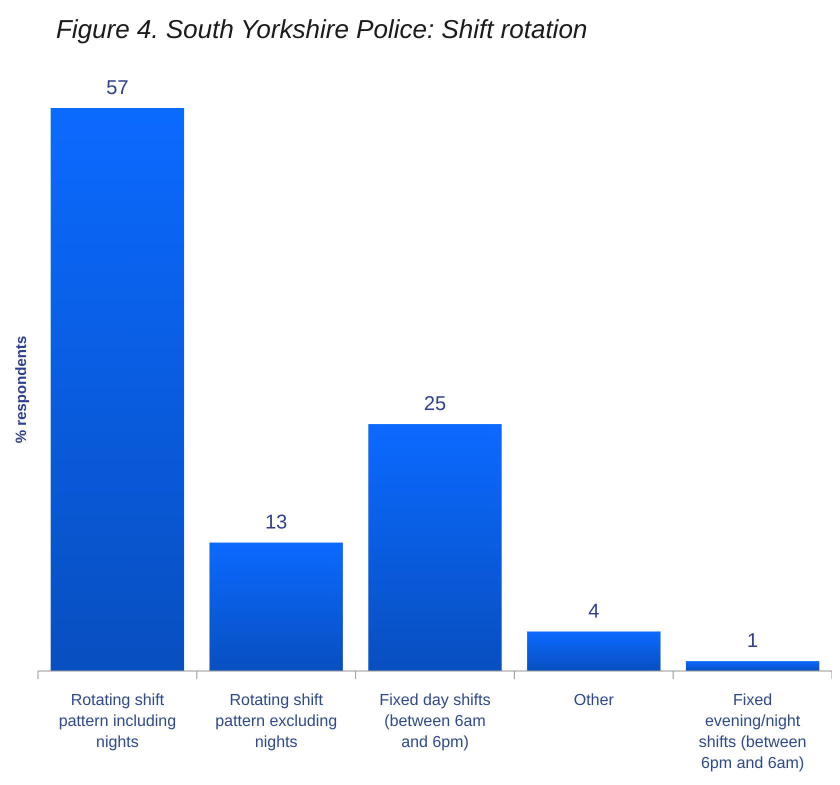 This screenshot has width=840, height=785. I want to click on data-label: 1, so click(752, 641).